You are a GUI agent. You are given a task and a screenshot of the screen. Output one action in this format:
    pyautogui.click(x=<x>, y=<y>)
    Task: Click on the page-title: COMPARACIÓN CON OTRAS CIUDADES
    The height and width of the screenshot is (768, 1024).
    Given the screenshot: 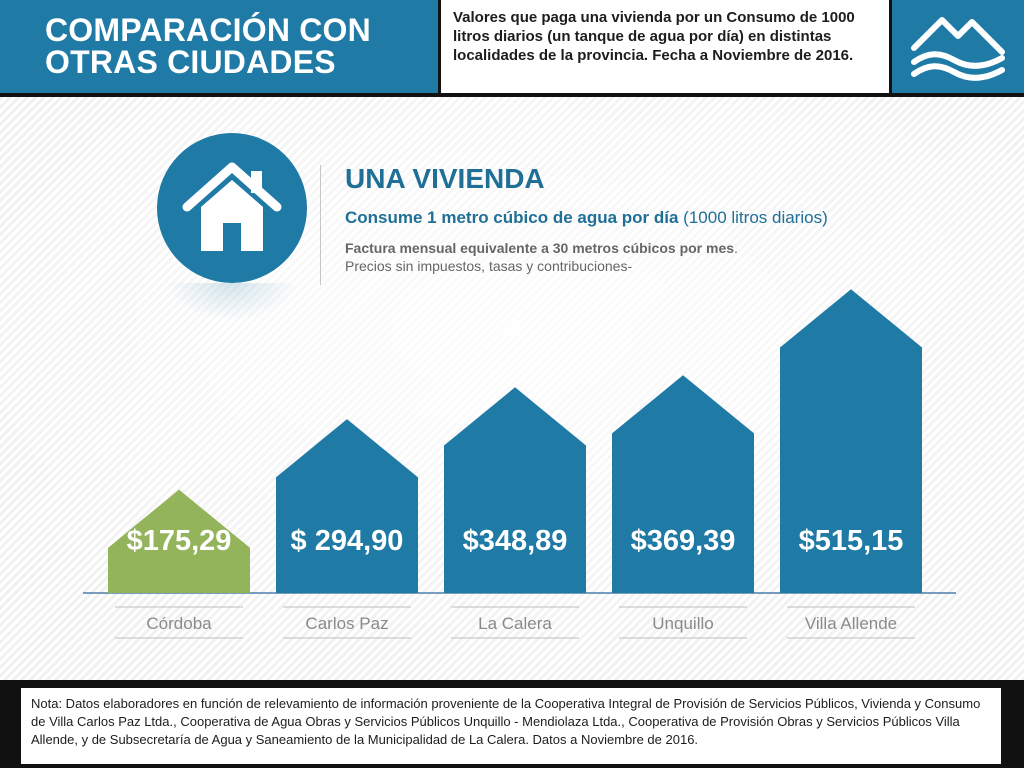 What is the action you would take?
    pyautogui.click(x=208, y=46)
    